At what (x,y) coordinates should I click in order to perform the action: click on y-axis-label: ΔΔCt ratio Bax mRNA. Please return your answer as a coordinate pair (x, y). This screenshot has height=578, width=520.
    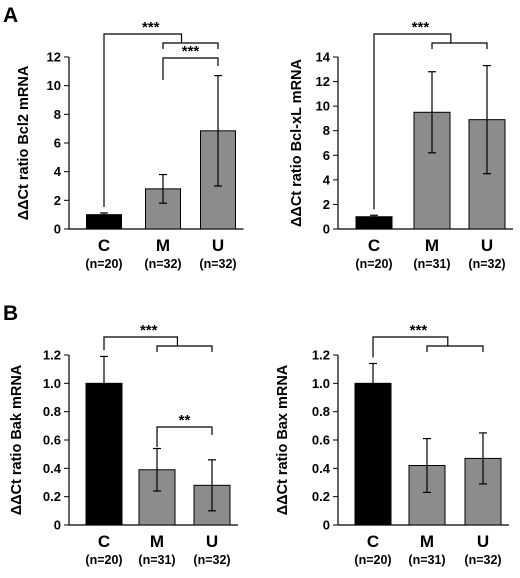
    Looking at the image, I should click on (283, 439).